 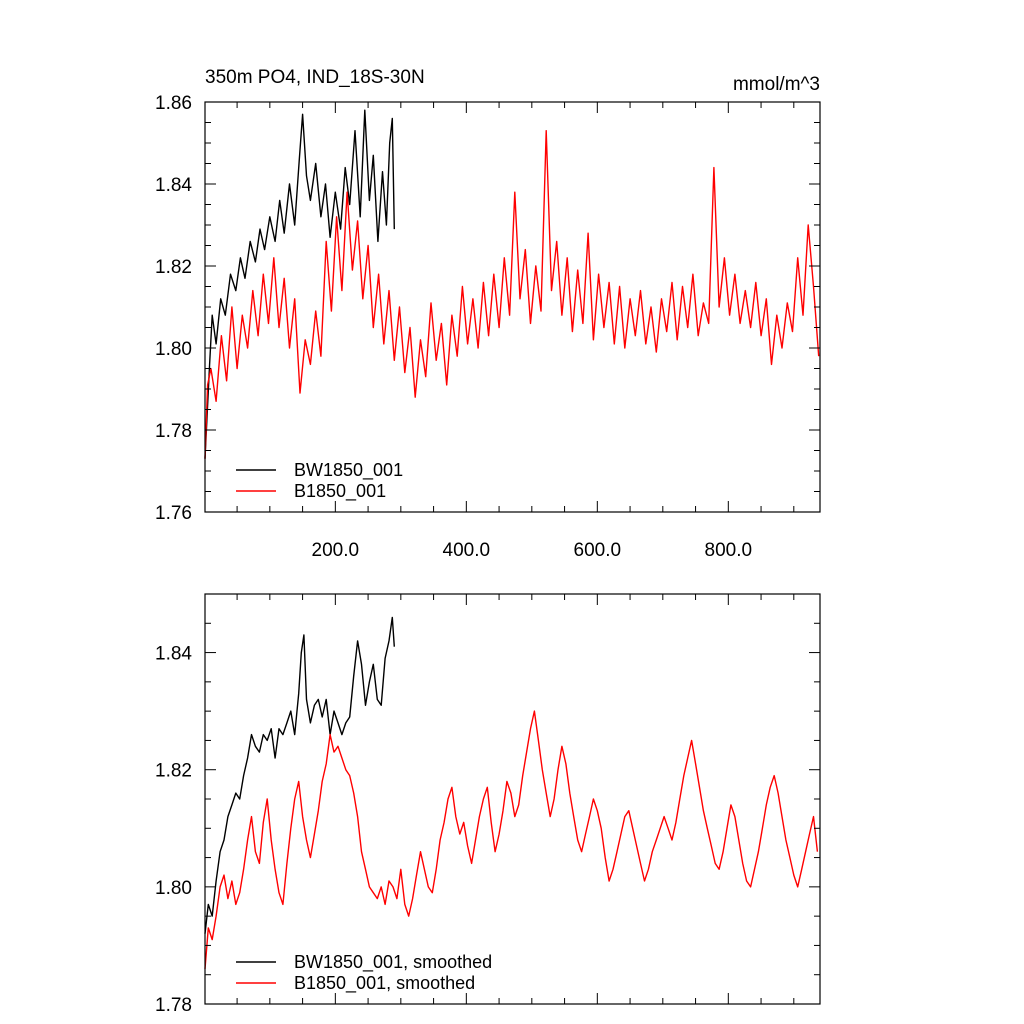 I want to click on top-x-tick-label: 600.0, so click(x=598, y=550).